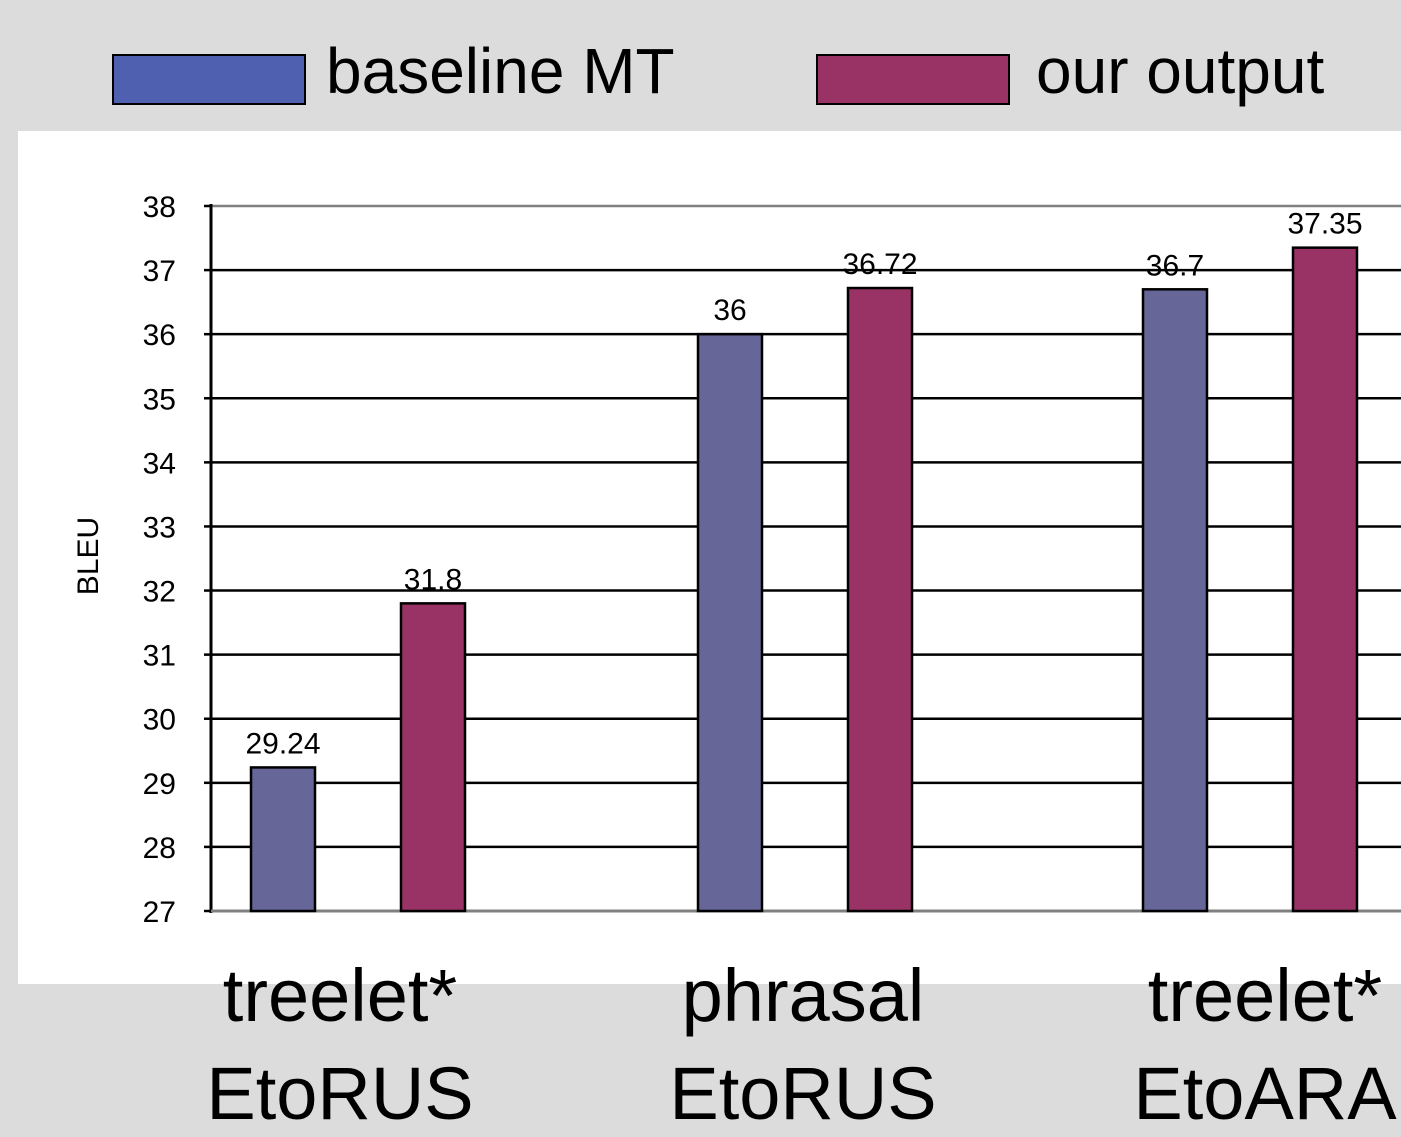 The height and width of the screenshot is (1137, 1401). Describe the element at coordinates (913, 79) in the screenshot. I see `legend-swatch-our-output` at that location.